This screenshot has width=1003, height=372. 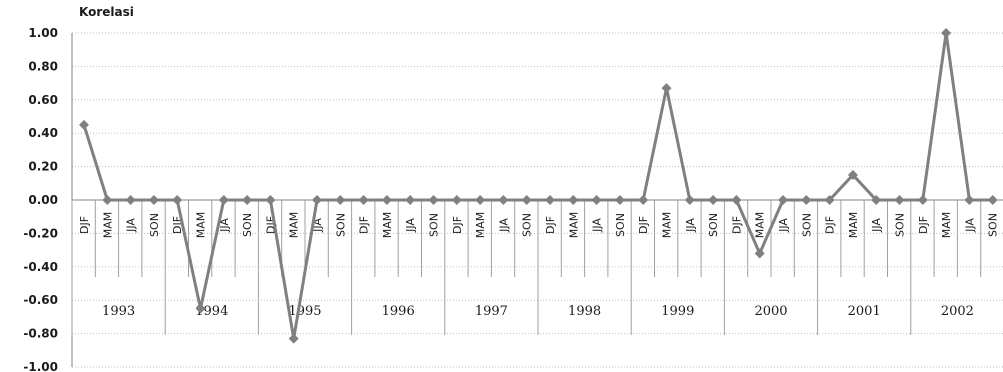 I want to click on y-tick-label: -0.60, so click(x=40, y=300).